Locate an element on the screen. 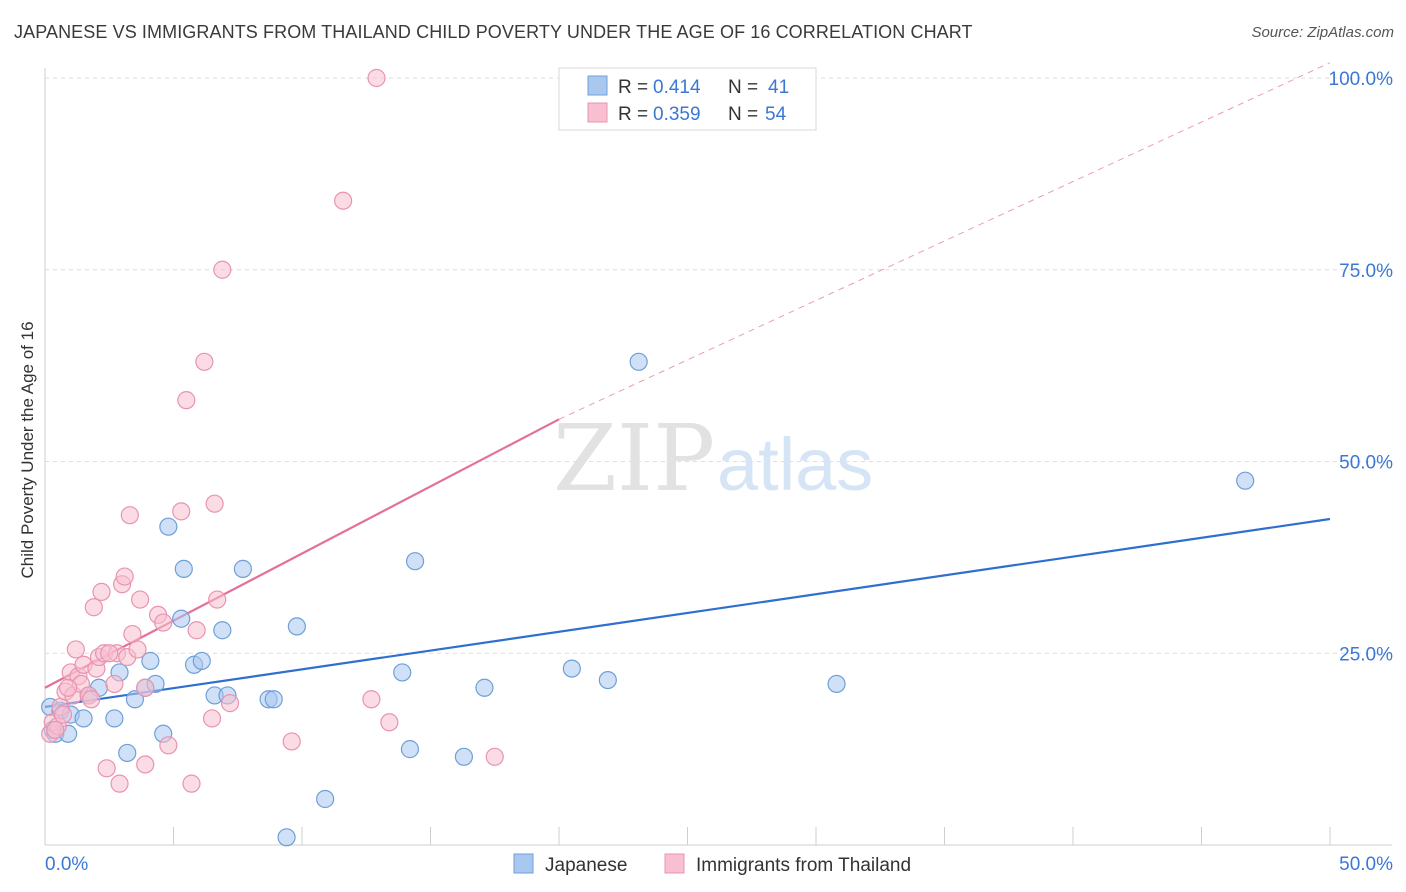 The height and width of the screenshot is (892, 1406). legend-thailand-n-value: 54 is located at coordinates (776, 114).